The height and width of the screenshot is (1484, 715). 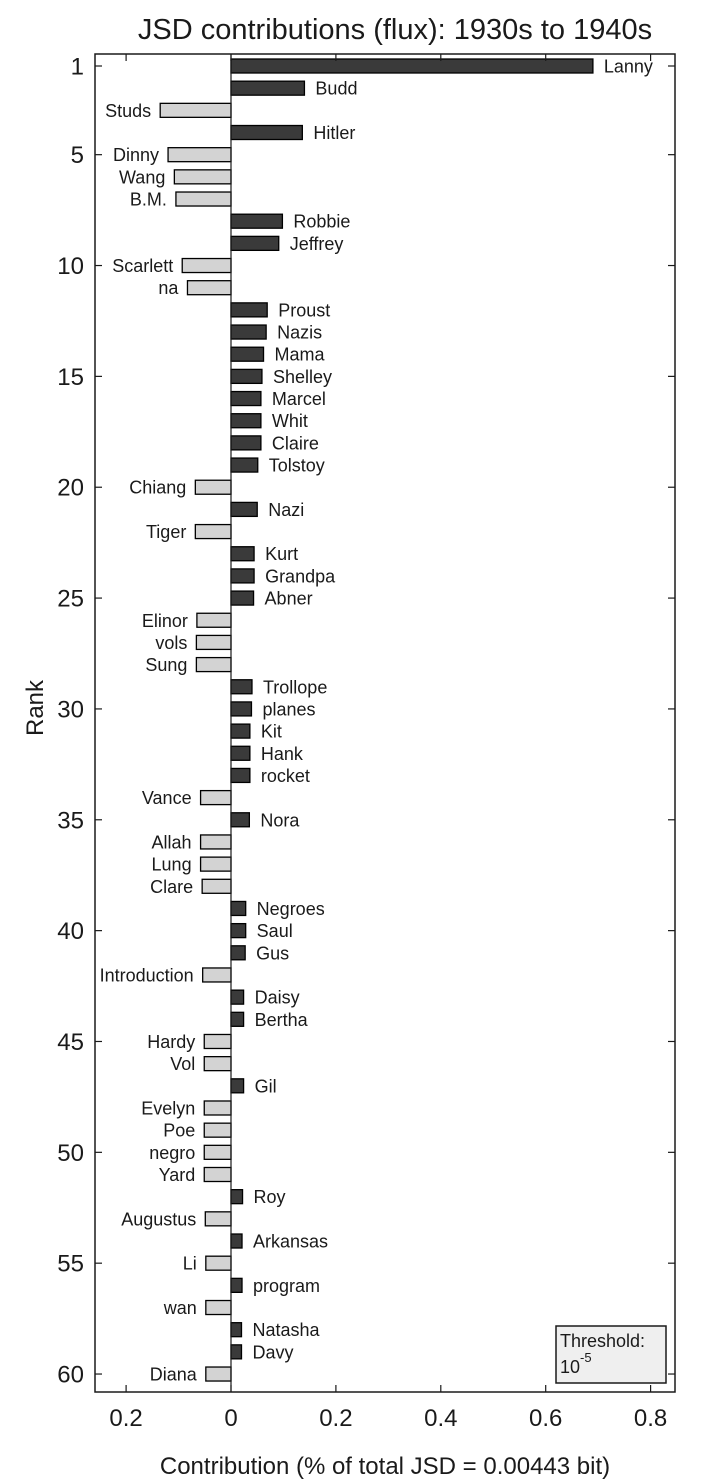 I want to click on y-tick-label: 60, so click(x=70, y=1375).